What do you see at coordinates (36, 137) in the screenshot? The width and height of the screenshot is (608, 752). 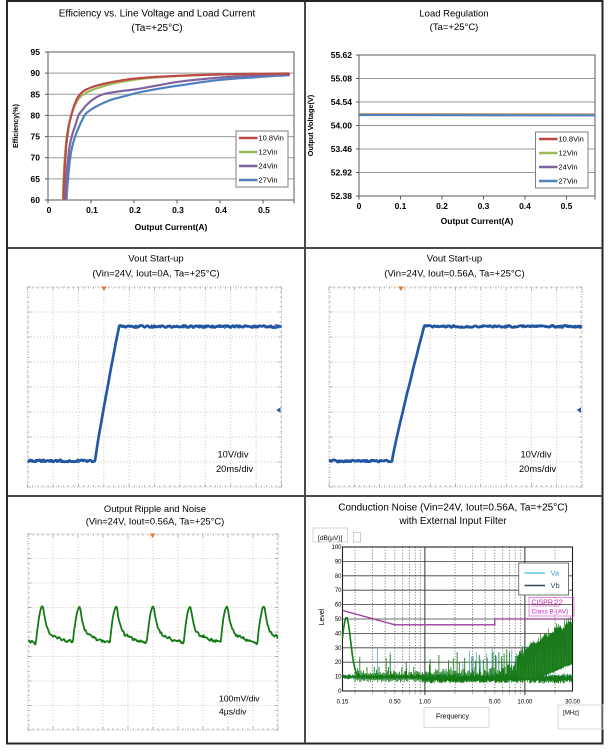 I see `svg-text: 75` at bounding box center [36, 137].